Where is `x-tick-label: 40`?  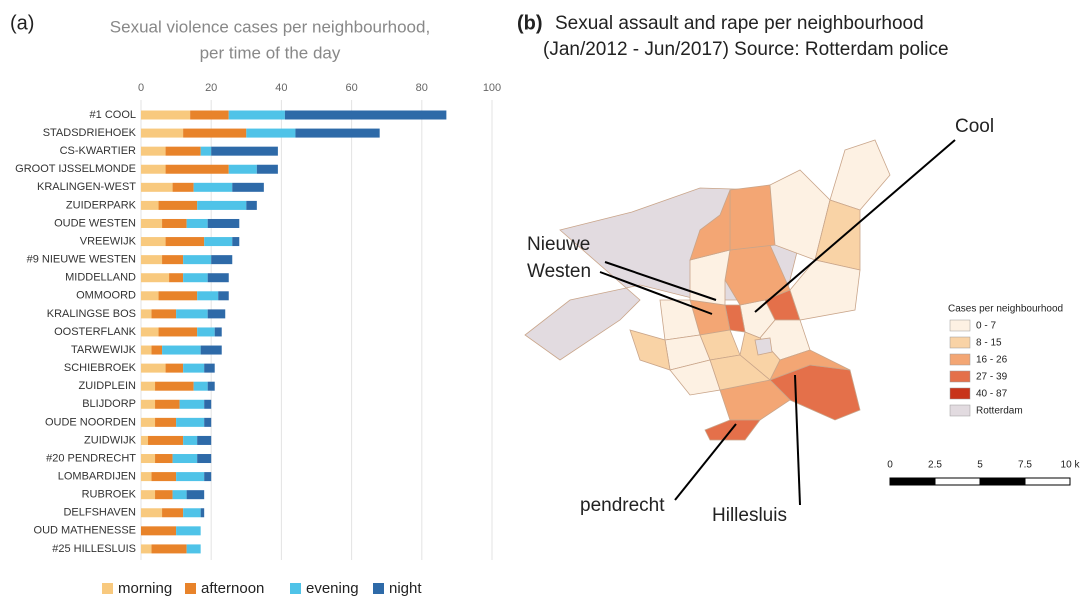
x-tick-label: 40 is located at coordinates (281, 88).